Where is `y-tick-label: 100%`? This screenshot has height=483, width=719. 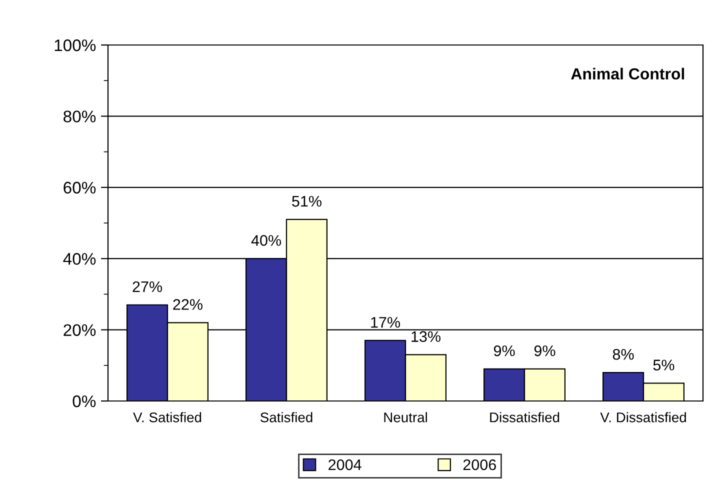 y-tick-label: 100% is located at coordinates (75, 45).